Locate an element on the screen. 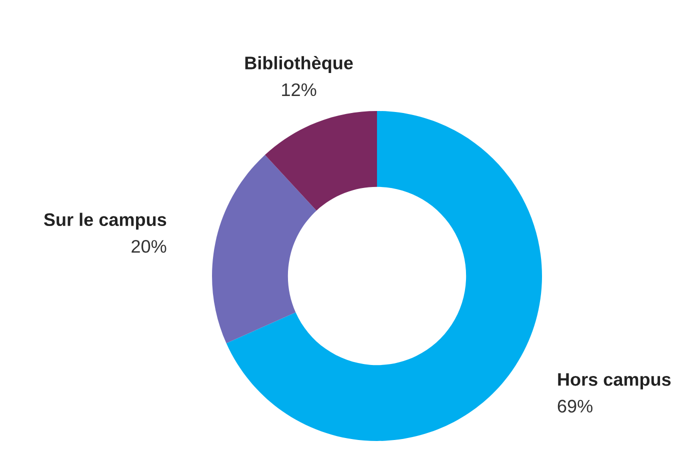 This screenshot has height=449, width=683. slice-label: Bibliothèque is located at coordinates (299, 64).